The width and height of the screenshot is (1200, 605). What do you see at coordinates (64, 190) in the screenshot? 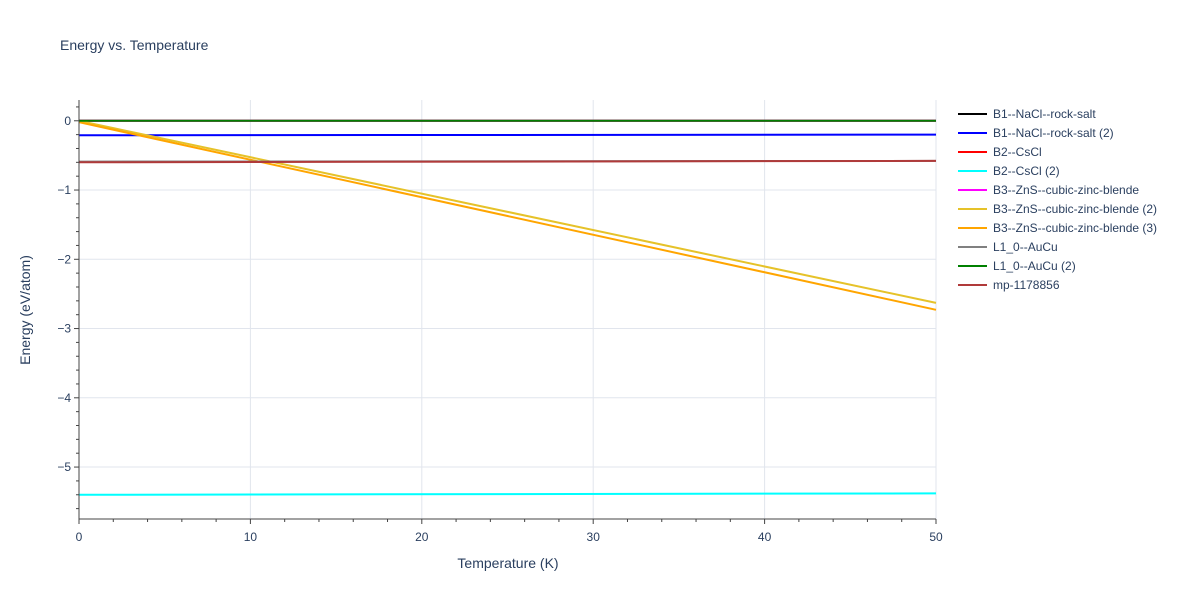
I see `y-tick-label: −1` at bounding box center [64, 190].